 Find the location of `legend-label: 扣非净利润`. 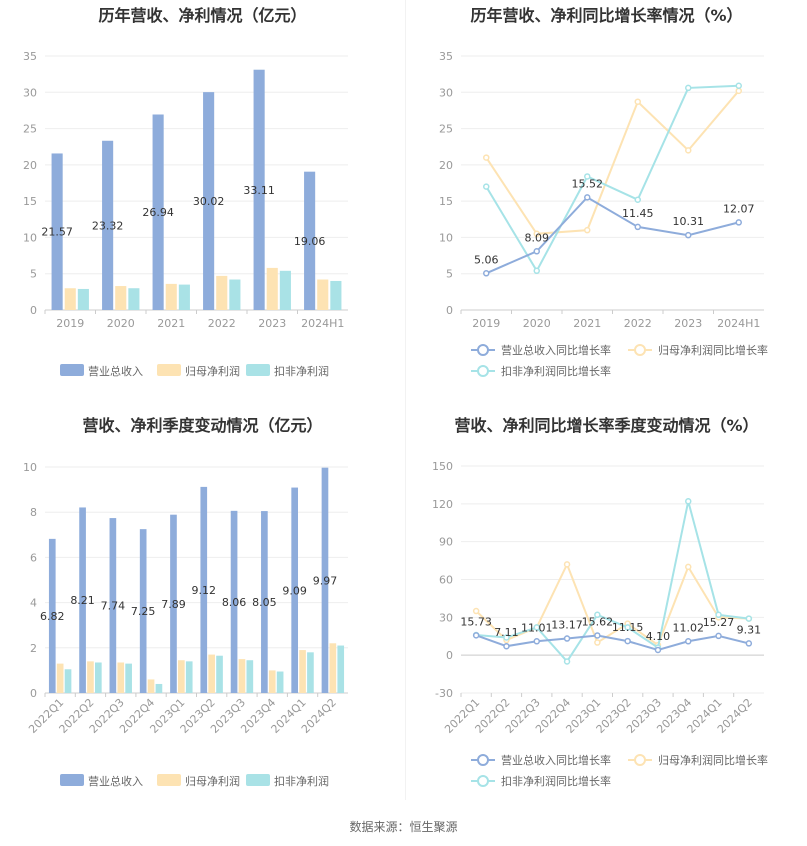

legend-label: 扣非净利润 is located at coordinates (301, 371).